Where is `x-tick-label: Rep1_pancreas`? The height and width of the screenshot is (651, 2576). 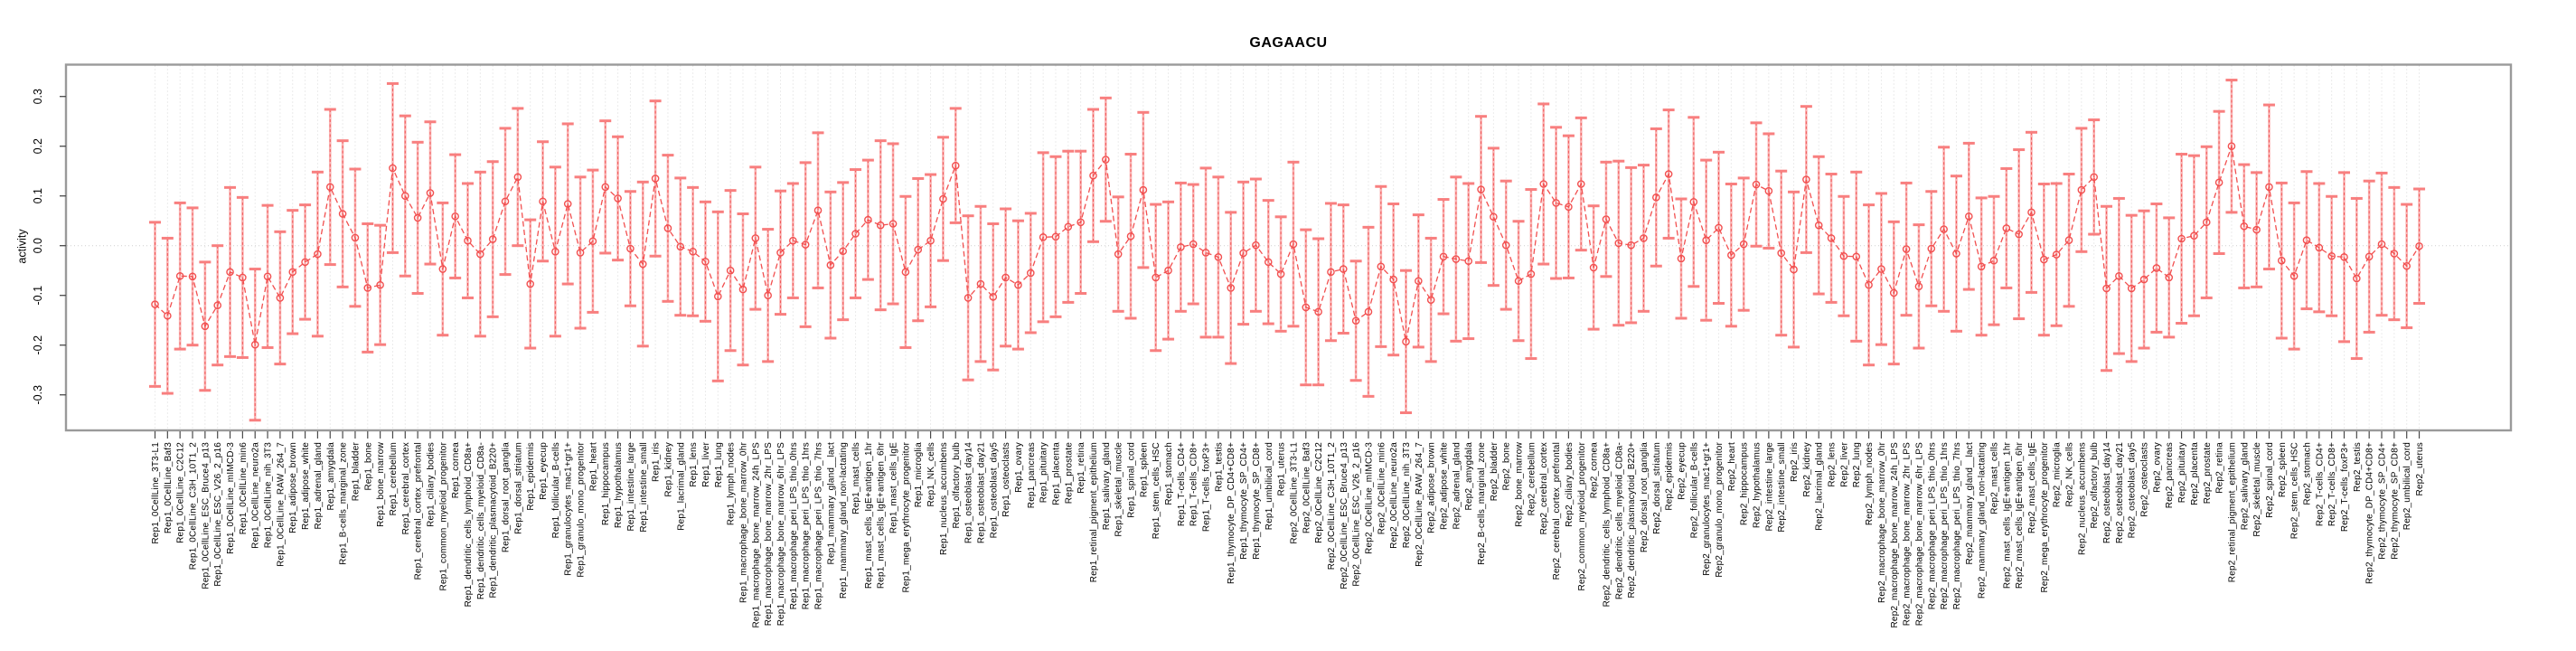 x-tick-label: Rep1_pancreas is located at coordinates (1032, 475).